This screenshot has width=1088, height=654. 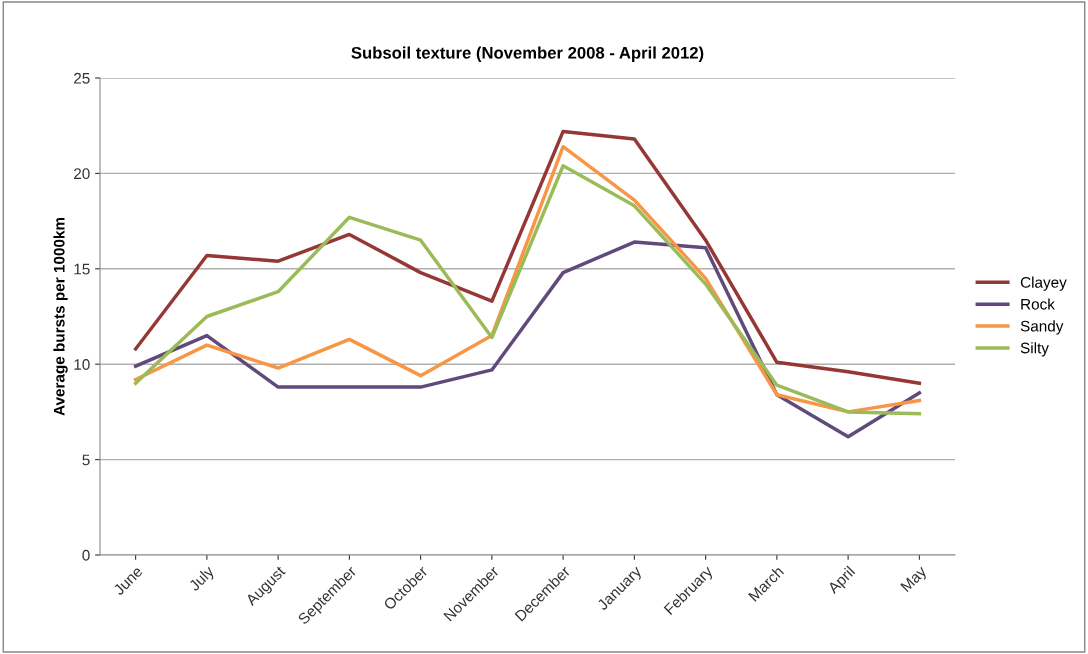 I want to click on x-tick-label: July, so click(x=202, y=579).